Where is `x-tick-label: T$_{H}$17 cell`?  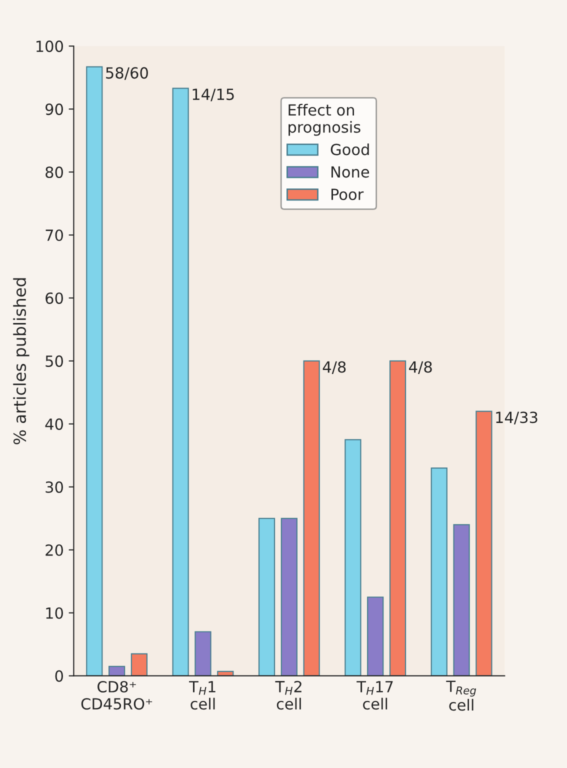
x-tick-label: T$_{H}$17 cell is located at coordinates (374, 695).